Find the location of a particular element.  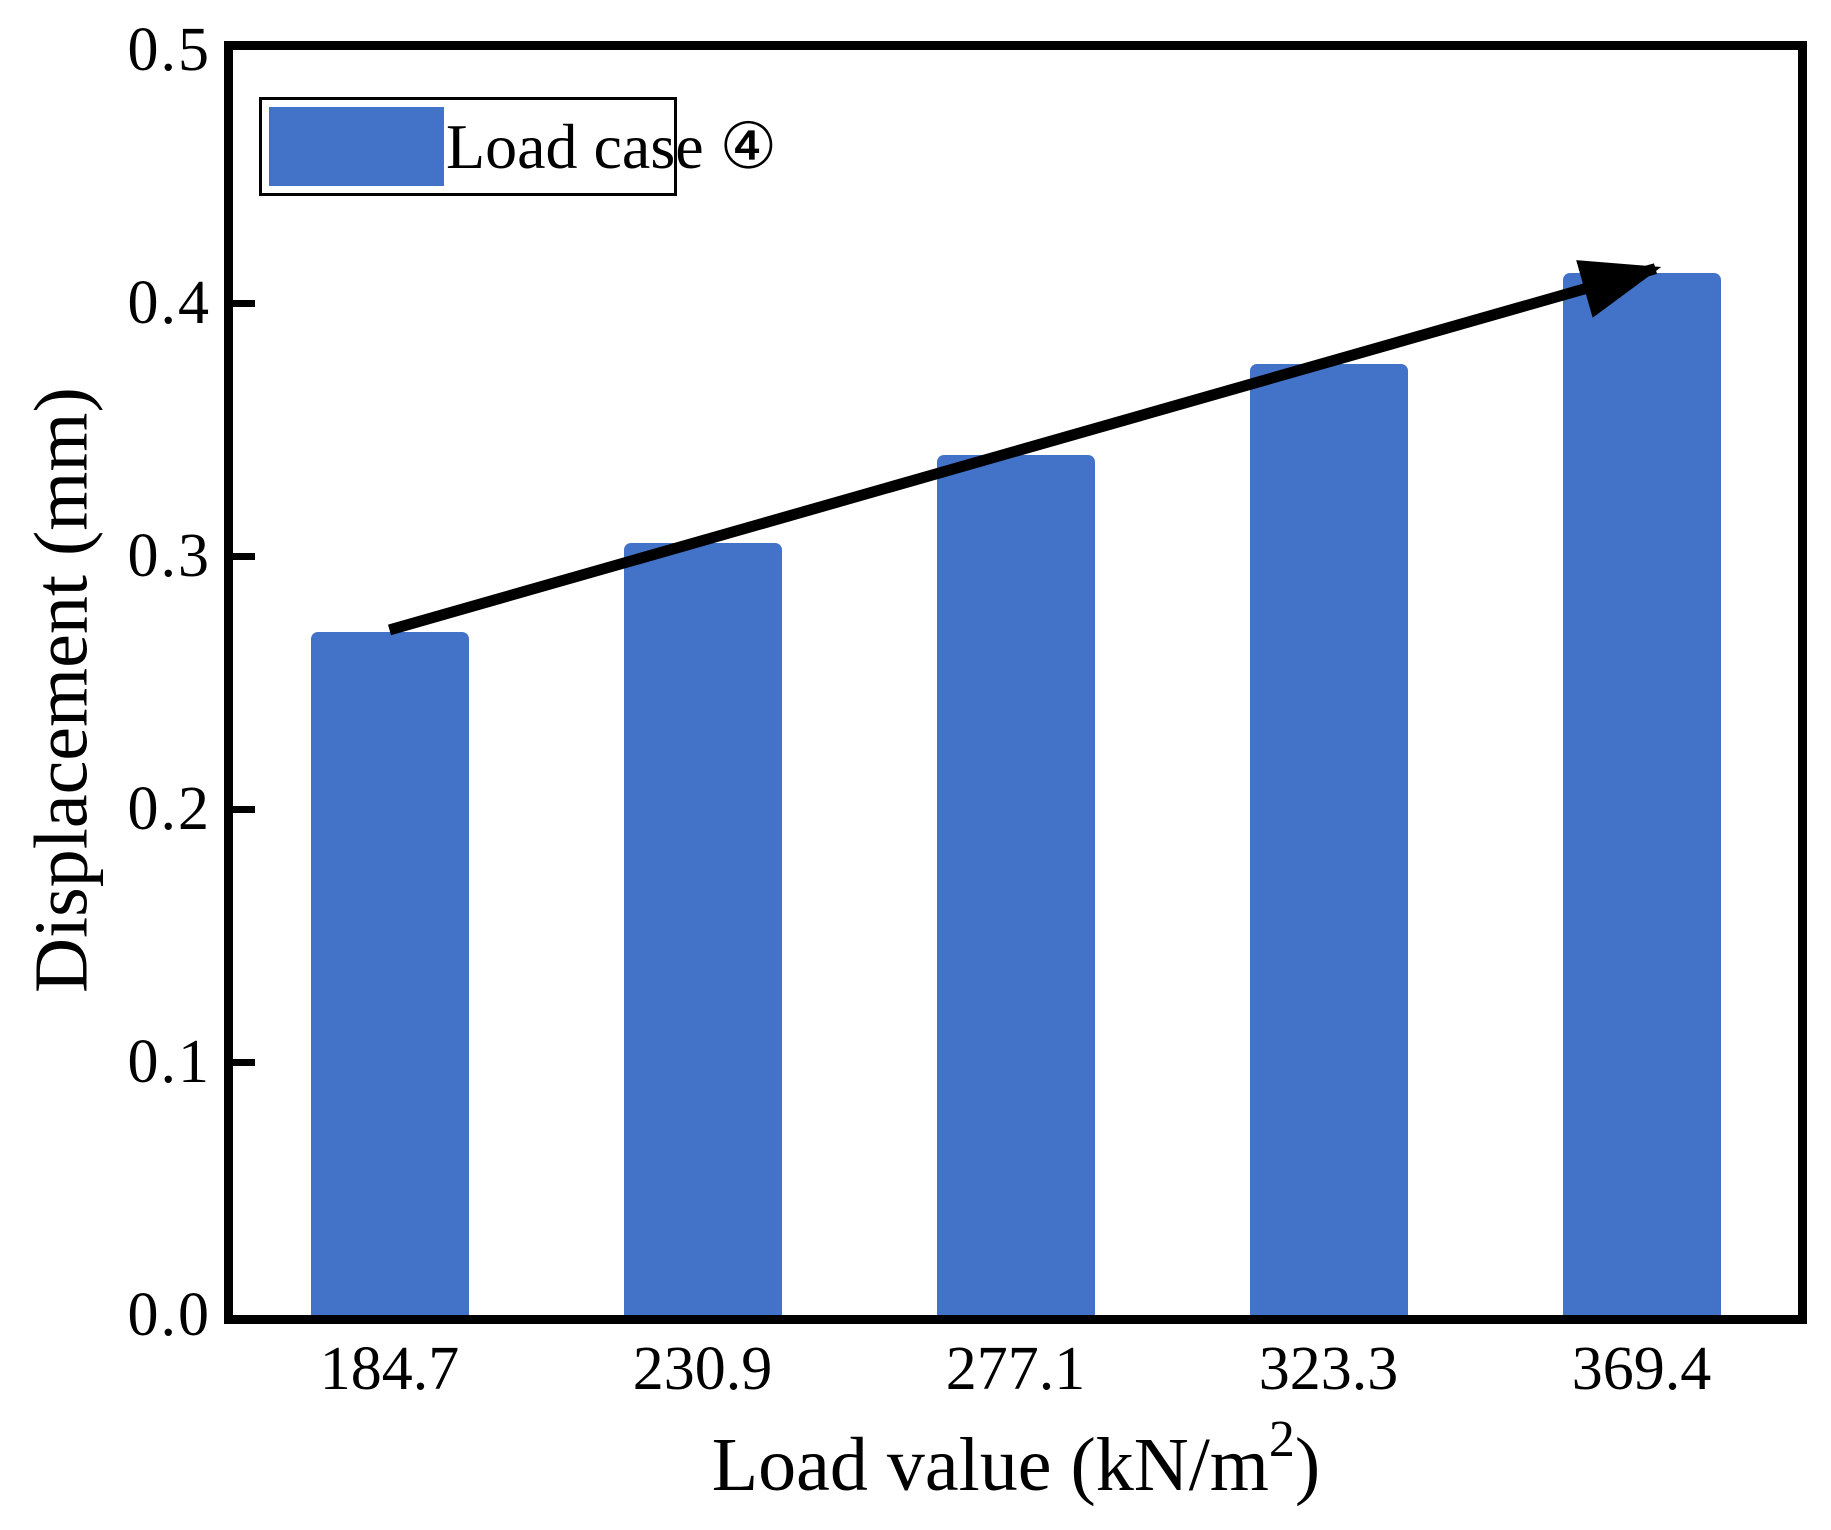

bar-230.9 is located at coordinates (702, 929).